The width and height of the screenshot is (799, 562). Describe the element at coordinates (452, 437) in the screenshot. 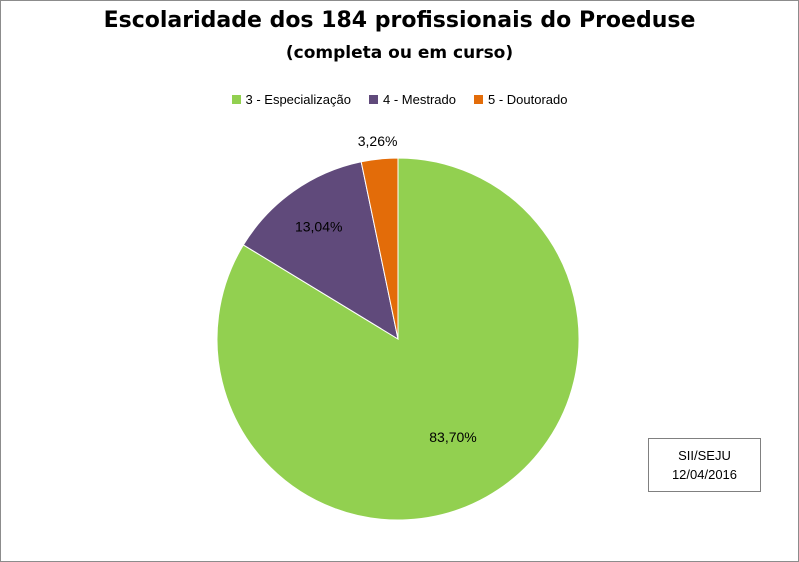

I see `pie-data-label: 83,70%` at that location.